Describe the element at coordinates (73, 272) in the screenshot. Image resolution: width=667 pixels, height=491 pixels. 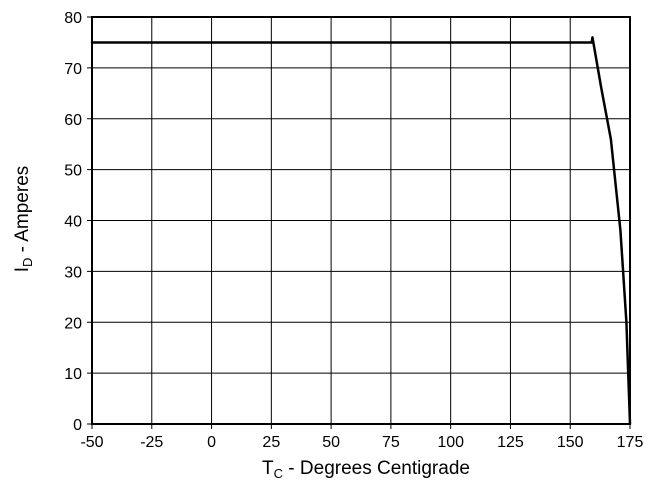
I see `y-tick-label: 30` at that location.